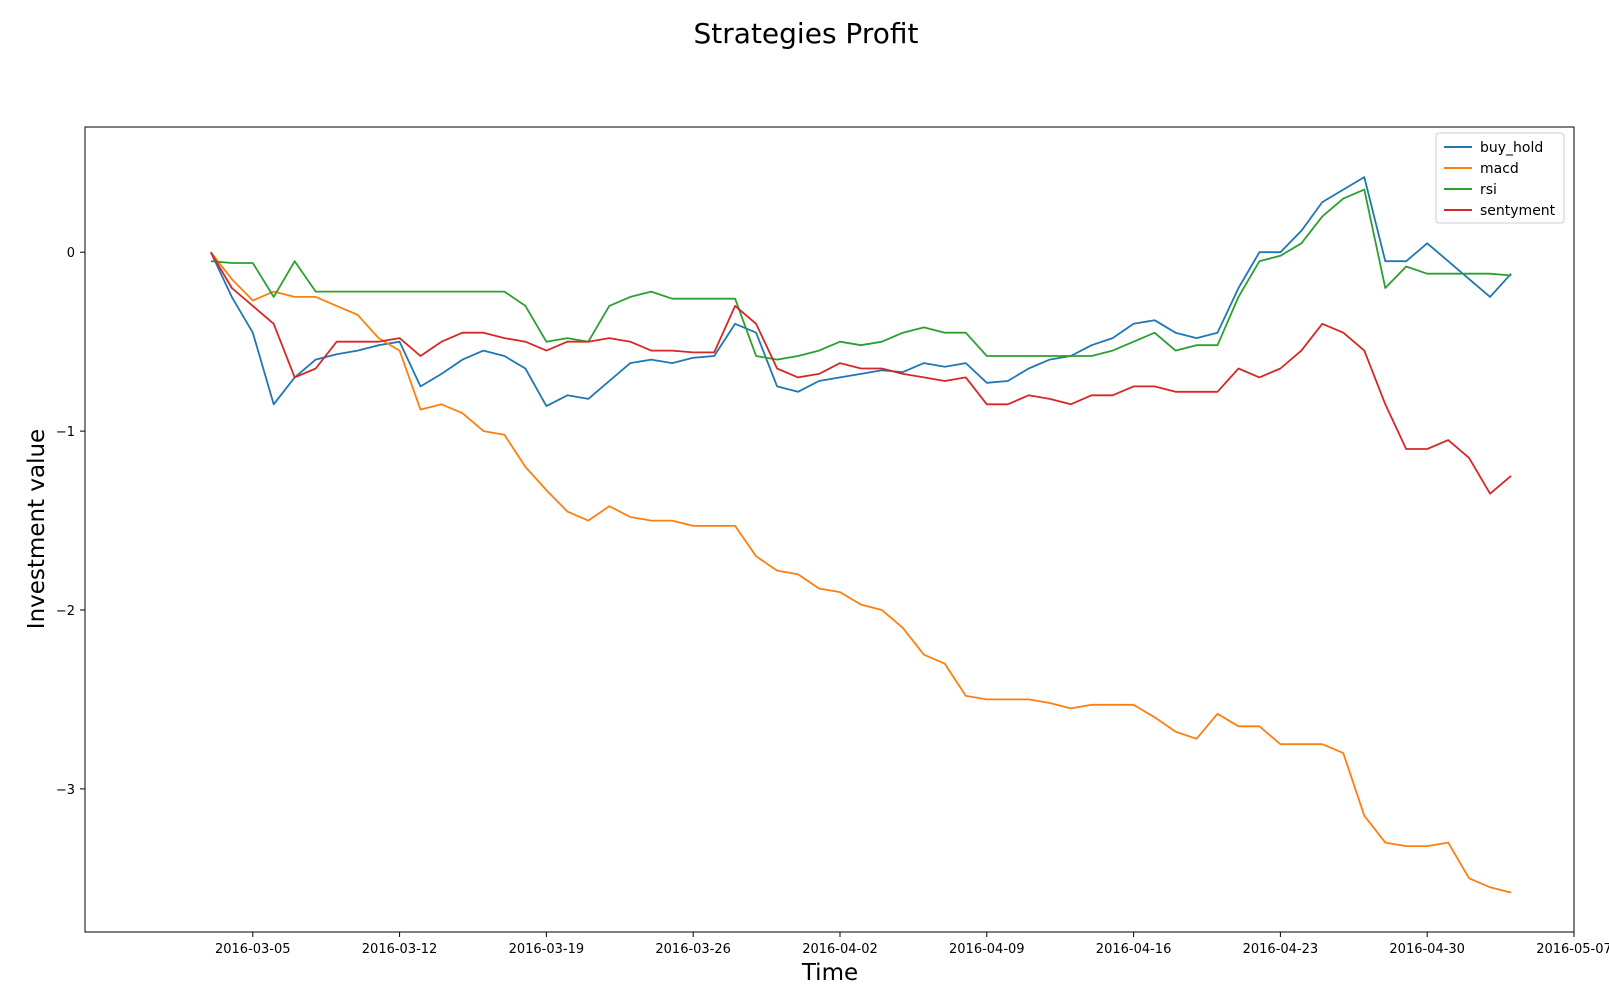  Describe the element at coordinates (840, 949) in the screenshot. I see `x-tick-label: 2016-04-02` at that location.